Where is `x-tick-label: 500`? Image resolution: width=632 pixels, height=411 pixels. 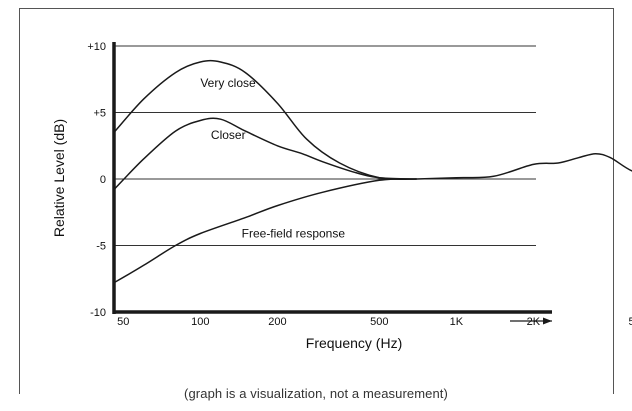 x-tick-label: 500 is located at coordinates (379, 322).